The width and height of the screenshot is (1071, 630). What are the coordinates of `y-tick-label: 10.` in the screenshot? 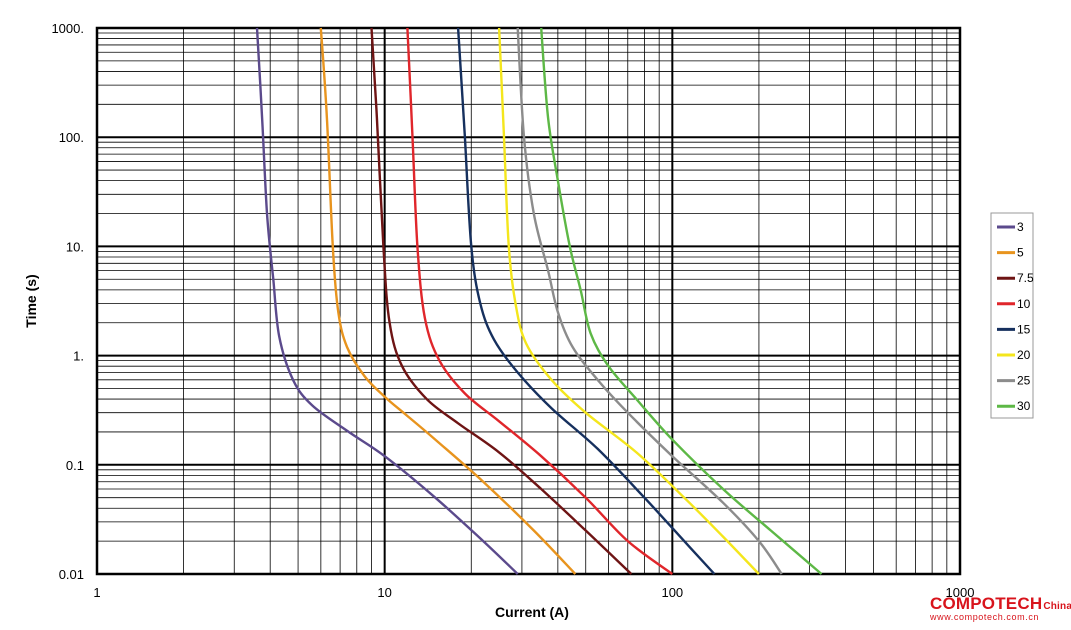 It's located at (75, 246).